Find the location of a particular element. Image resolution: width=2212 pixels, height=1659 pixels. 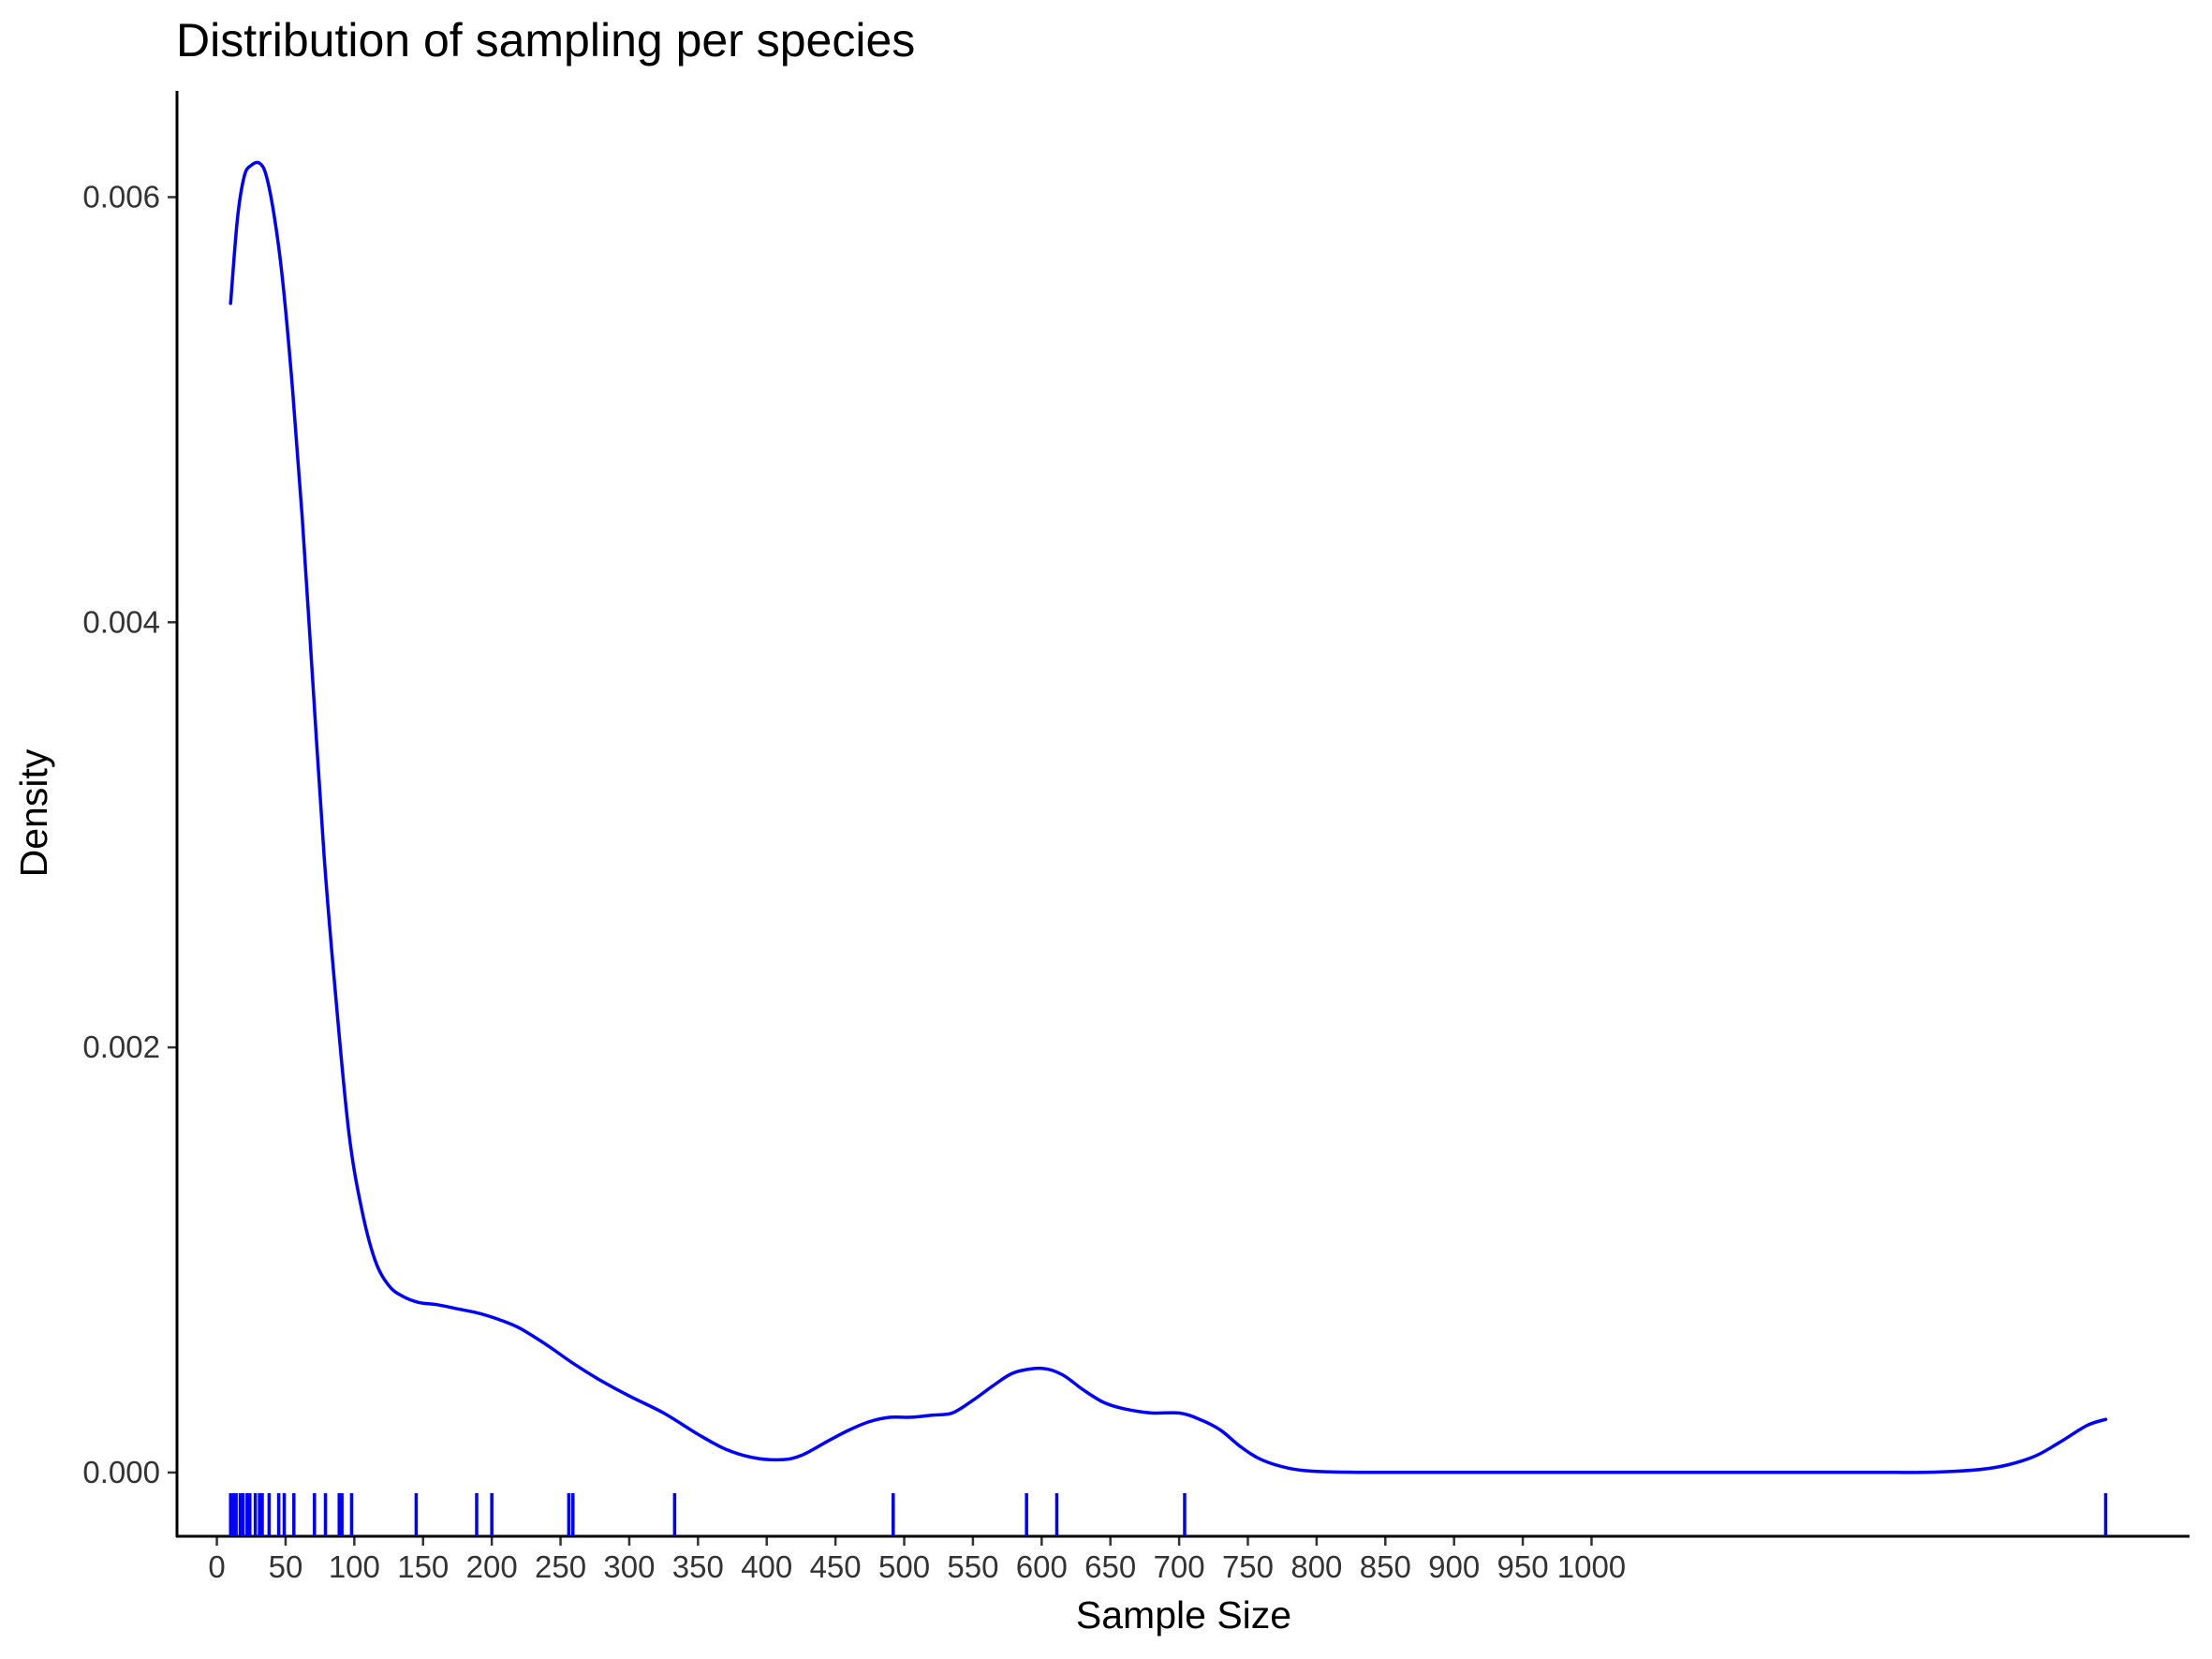

x-tick-label: 1000 is located at coordinates (1591, 1567).